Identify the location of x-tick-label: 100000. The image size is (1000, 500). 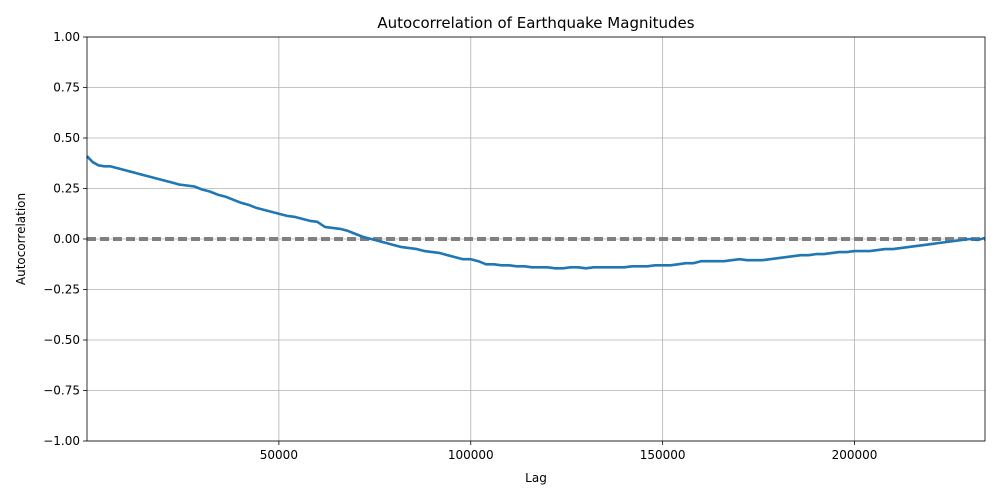
(471, 455).